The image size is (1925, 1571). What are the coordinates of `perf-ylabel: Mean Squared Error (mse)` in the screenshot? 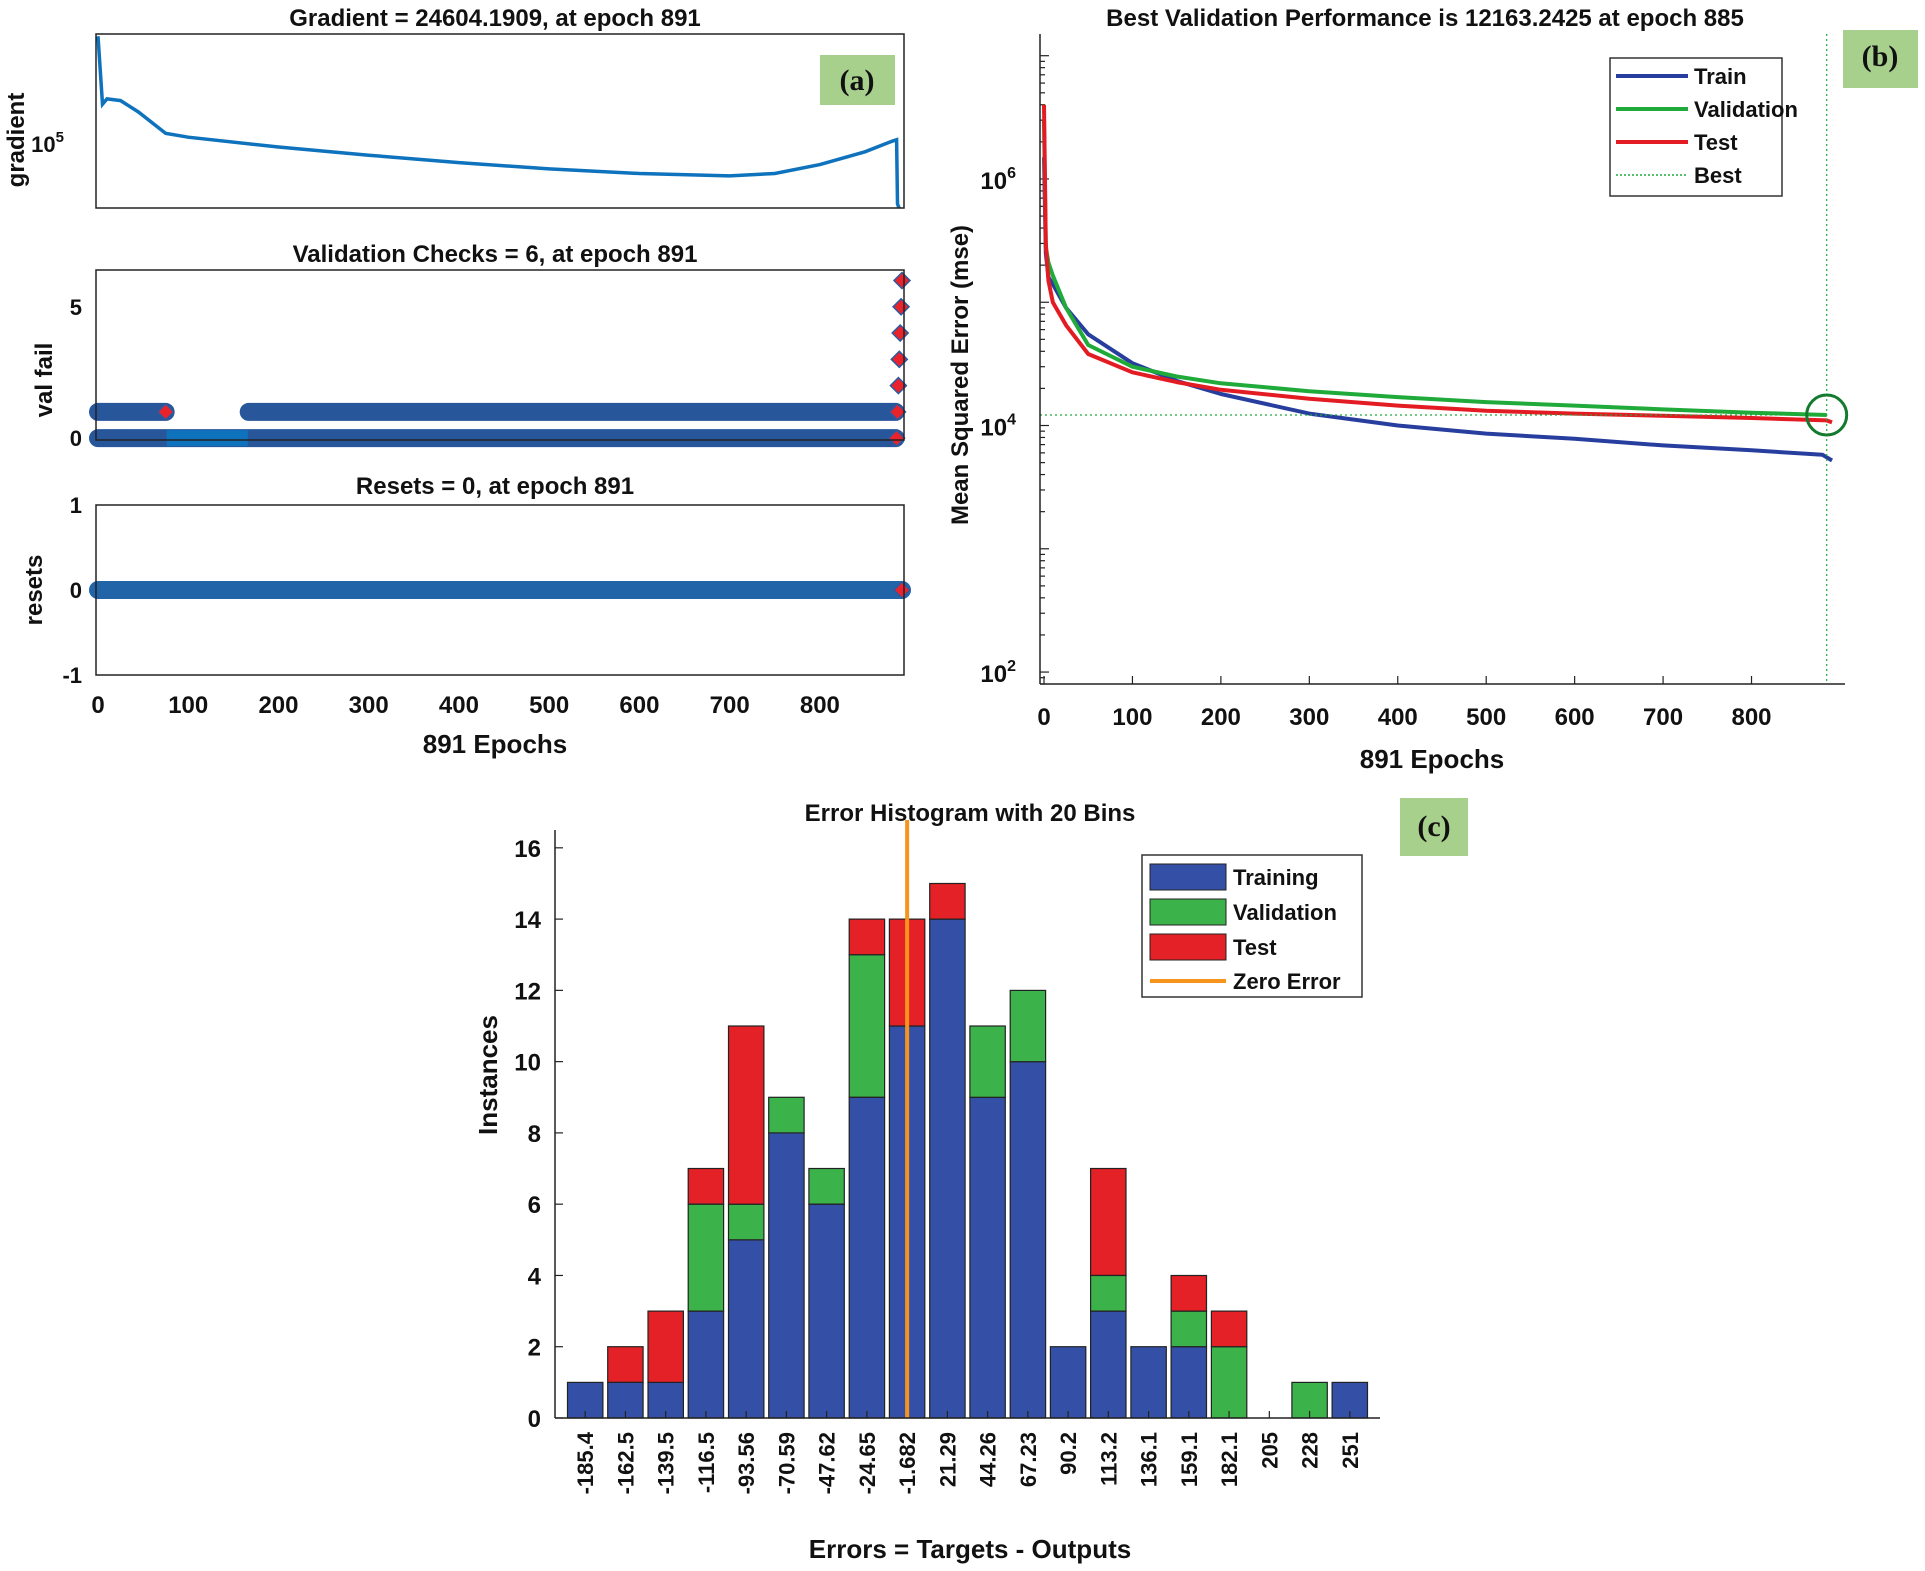 It's located at (960, 375).